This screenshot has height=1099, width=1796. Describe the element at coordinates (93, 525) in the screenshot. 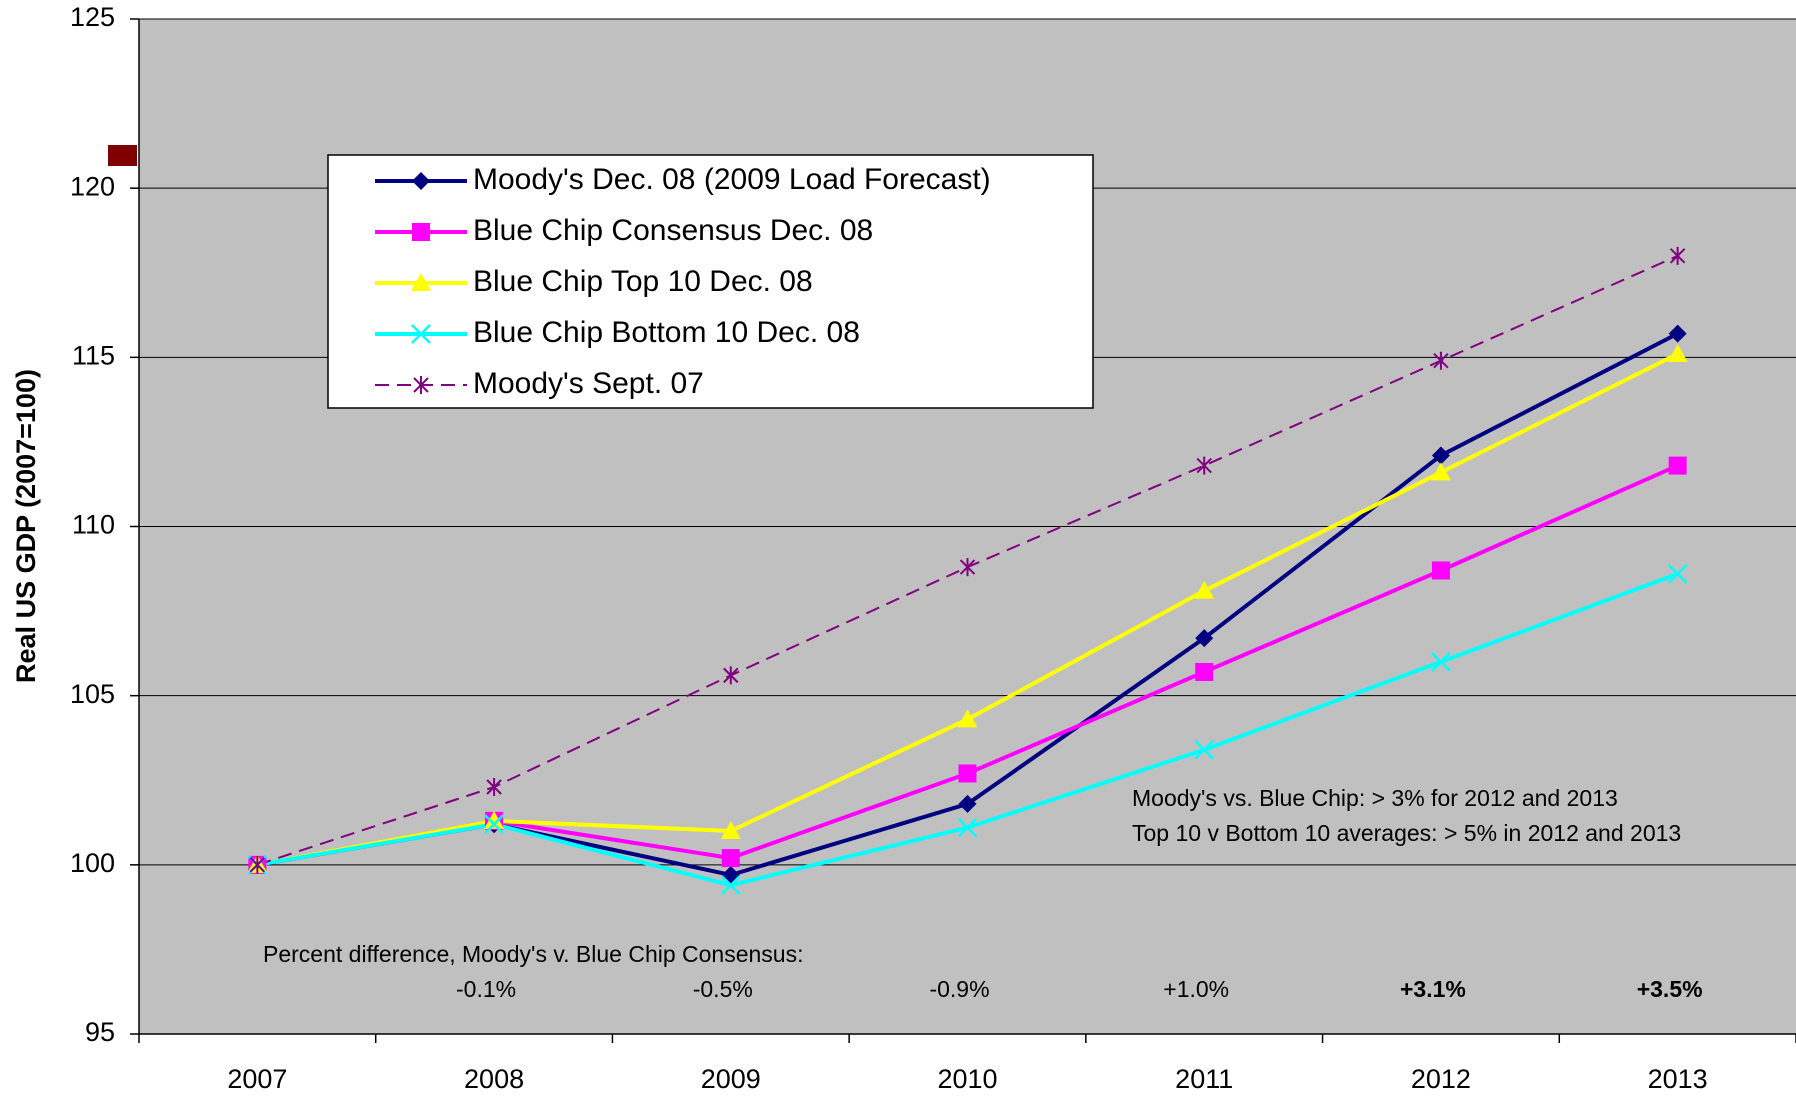

I see `y-tick-label: 110` at that location.